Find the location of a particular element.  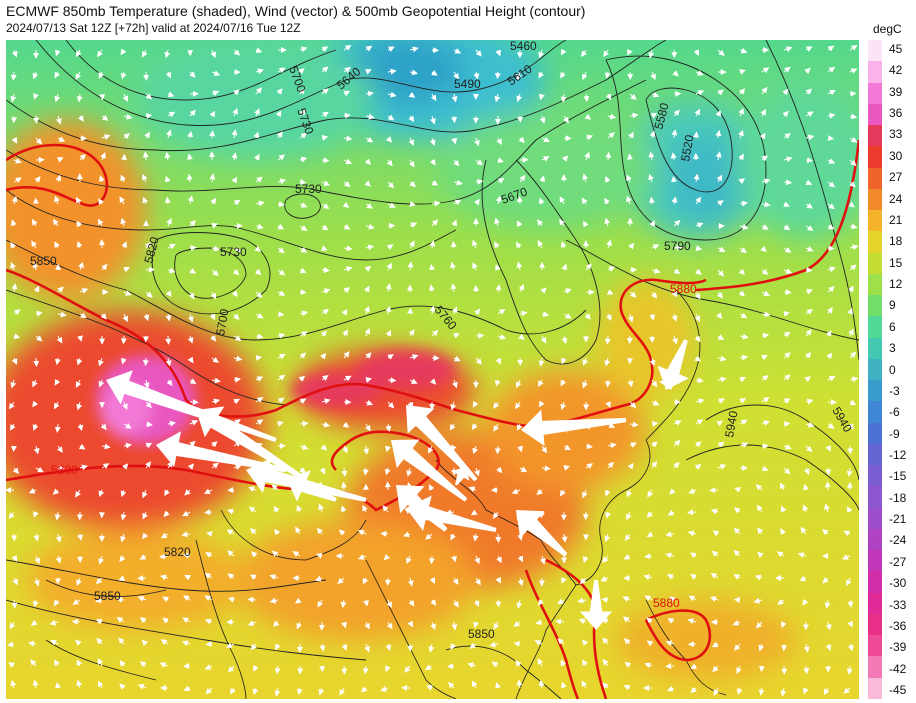

temperature-colorbar is located at coordinates (875, 370).